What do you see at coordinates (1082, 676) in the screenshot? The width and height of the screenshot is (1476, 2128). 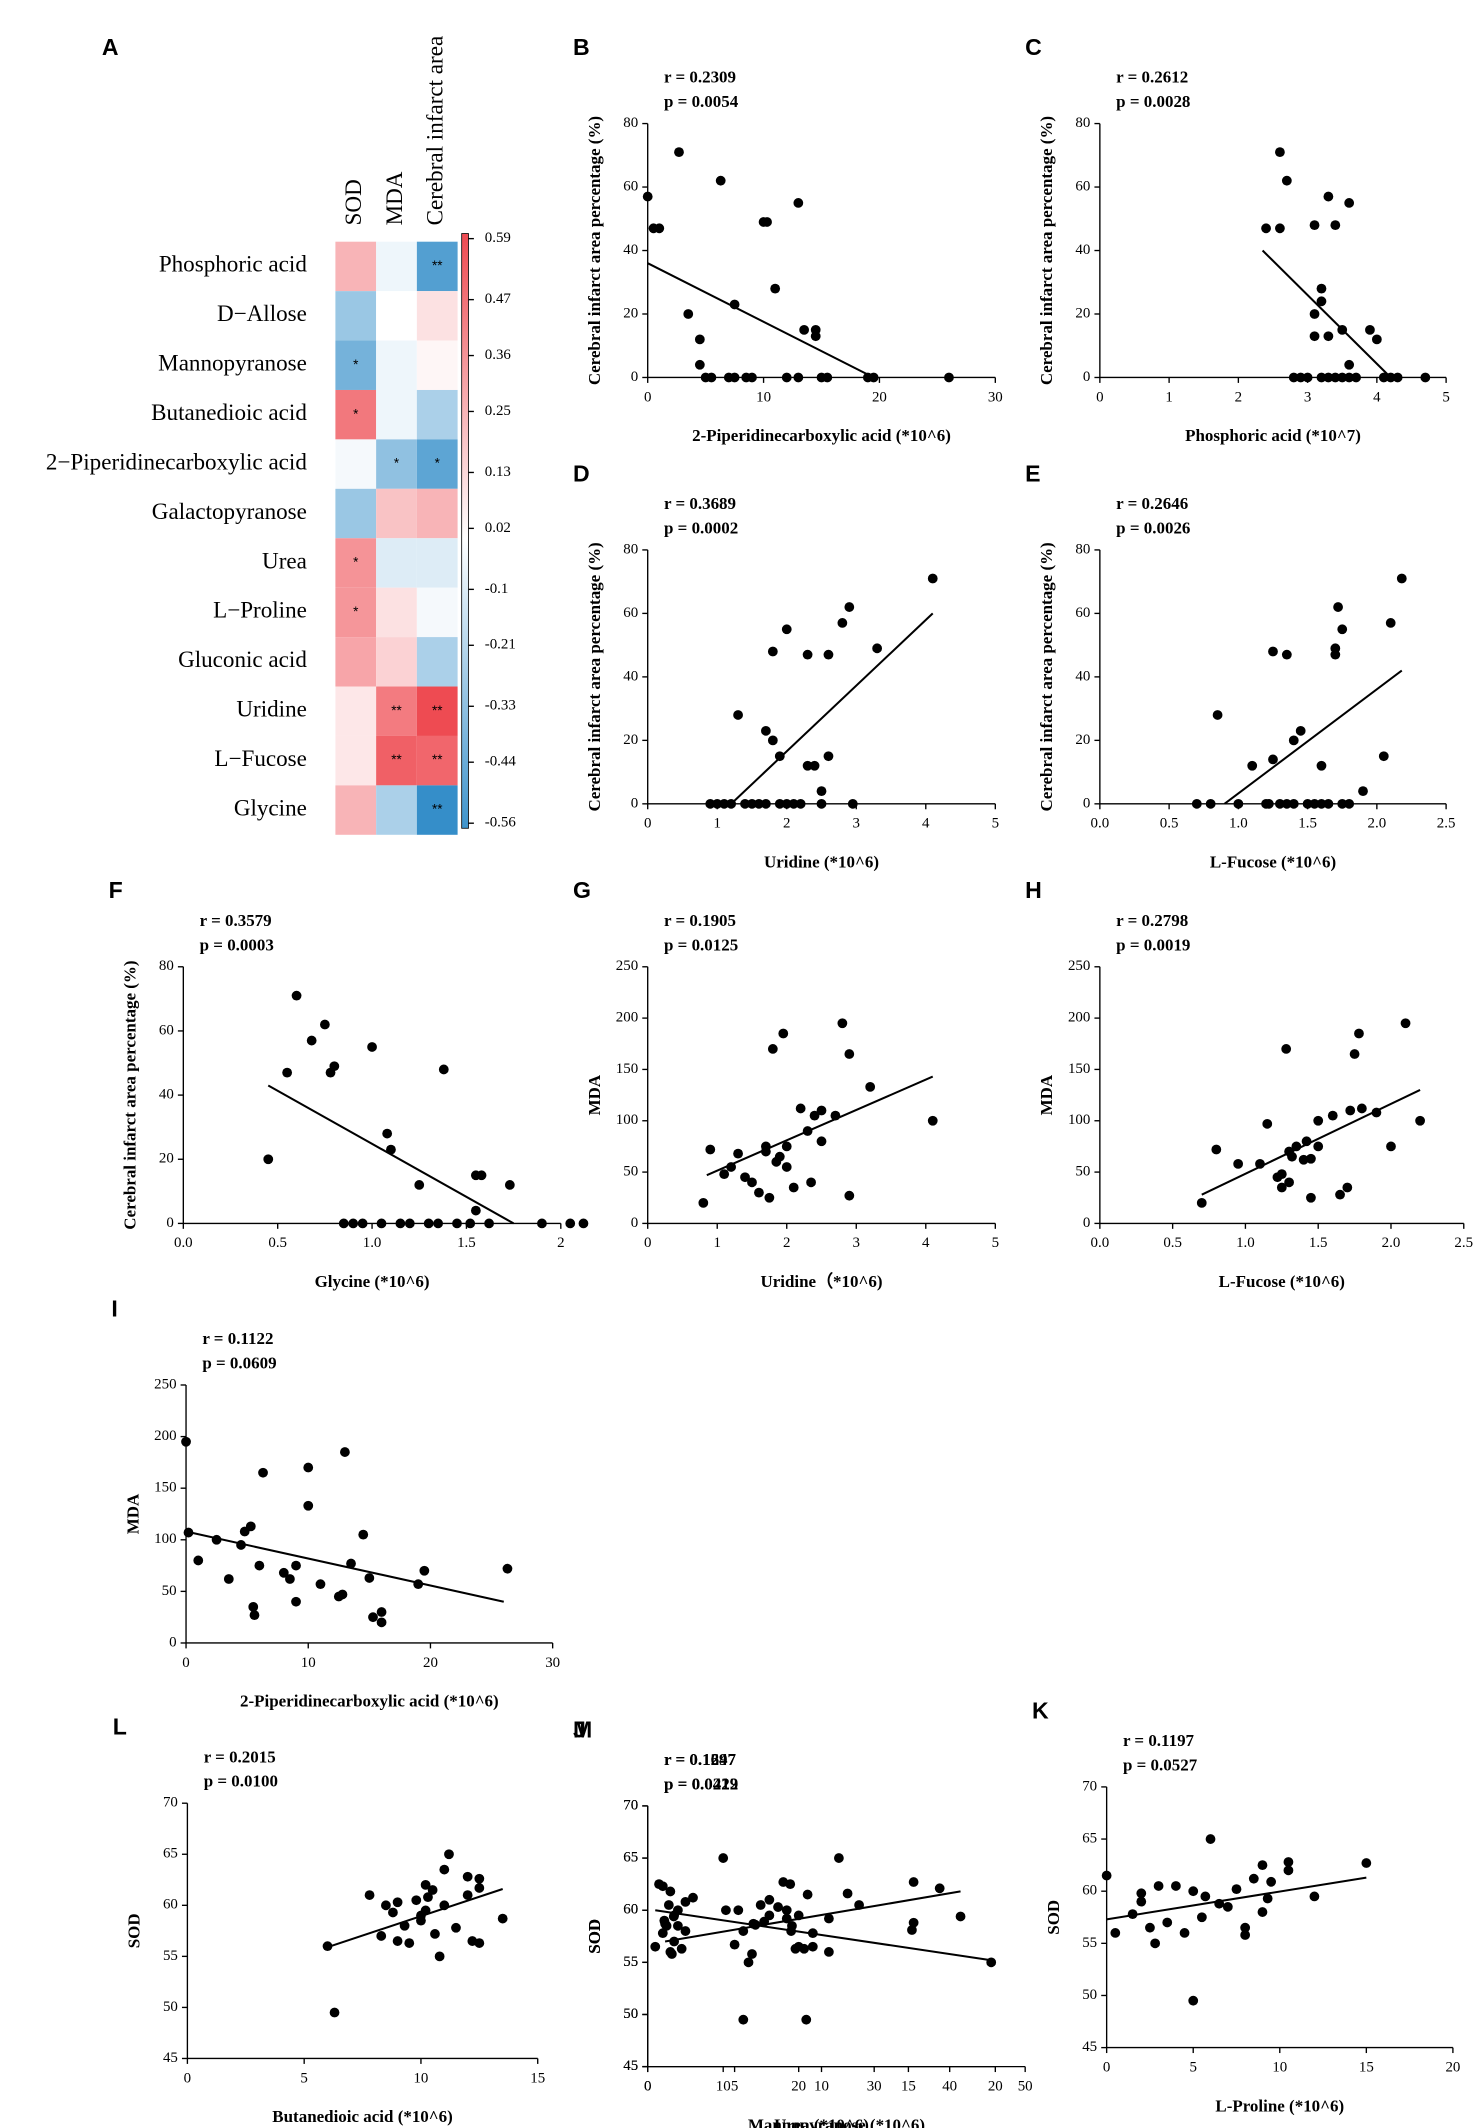 I see `y-tick-label: 40` at bounding box center [1082, 676].